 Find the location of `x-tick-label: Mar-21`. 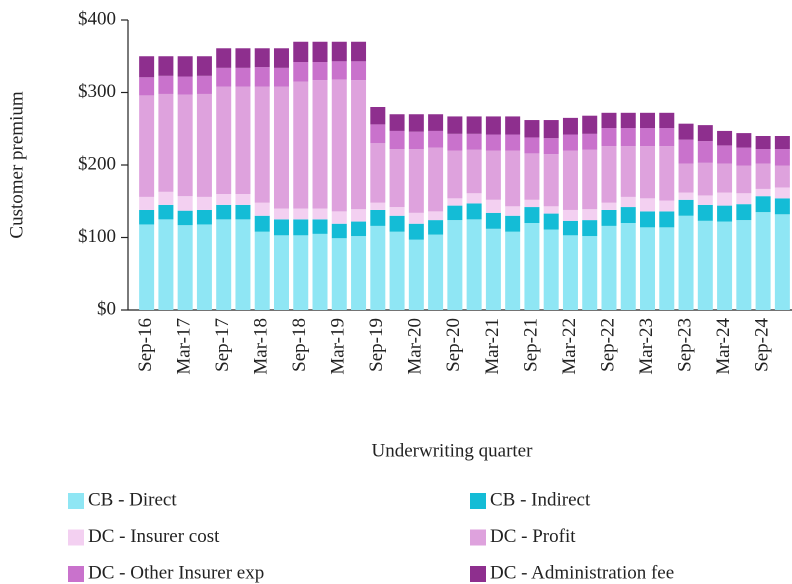

x-tick-label: Mar-21 is located at coordinates (492, 346).